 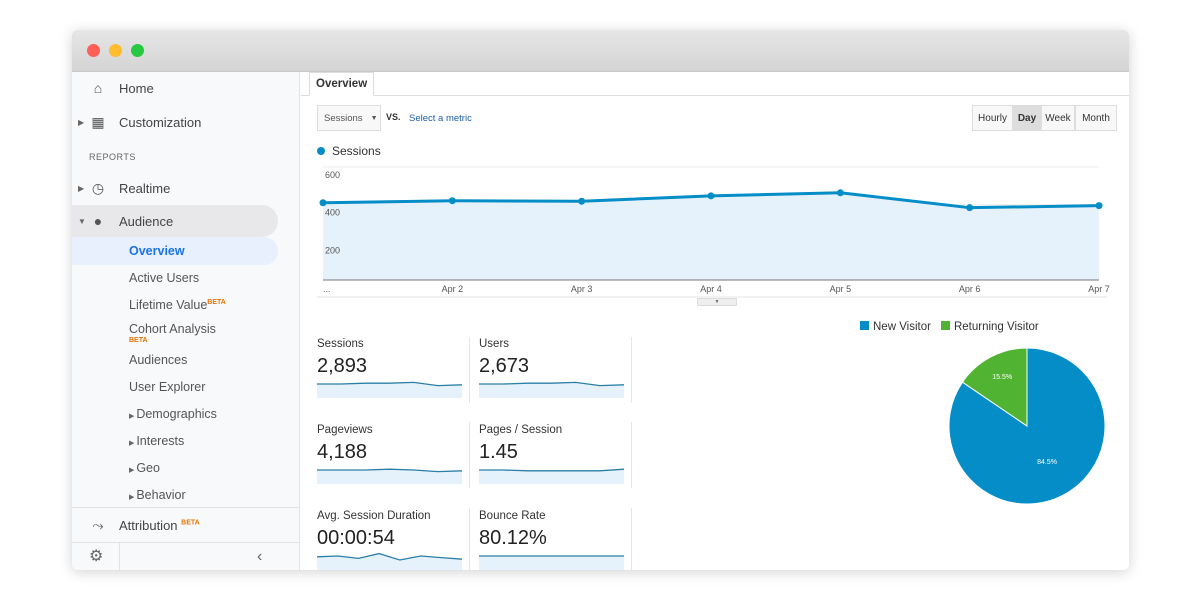 What do you see at coordinates (393, 117) in the screenshot?
I see `vs-label: VS.` at bounding box center [393, 117].